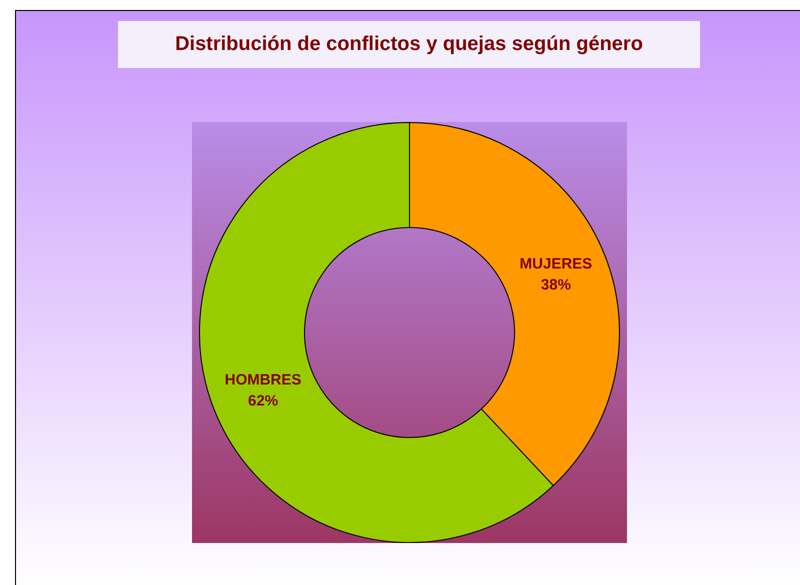  I want to click on data-label: 62%, so click(263, 401).